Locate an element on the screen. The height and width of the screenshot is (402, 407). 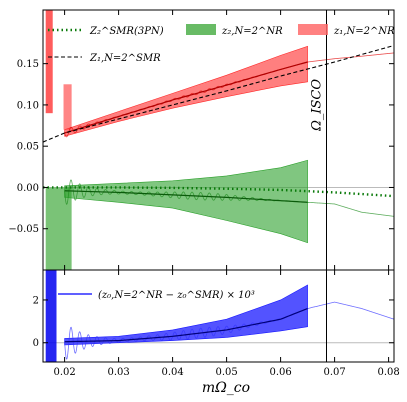
legend-label-z2nr: z₂,N=2^NR is located at coordinates (252, 31).